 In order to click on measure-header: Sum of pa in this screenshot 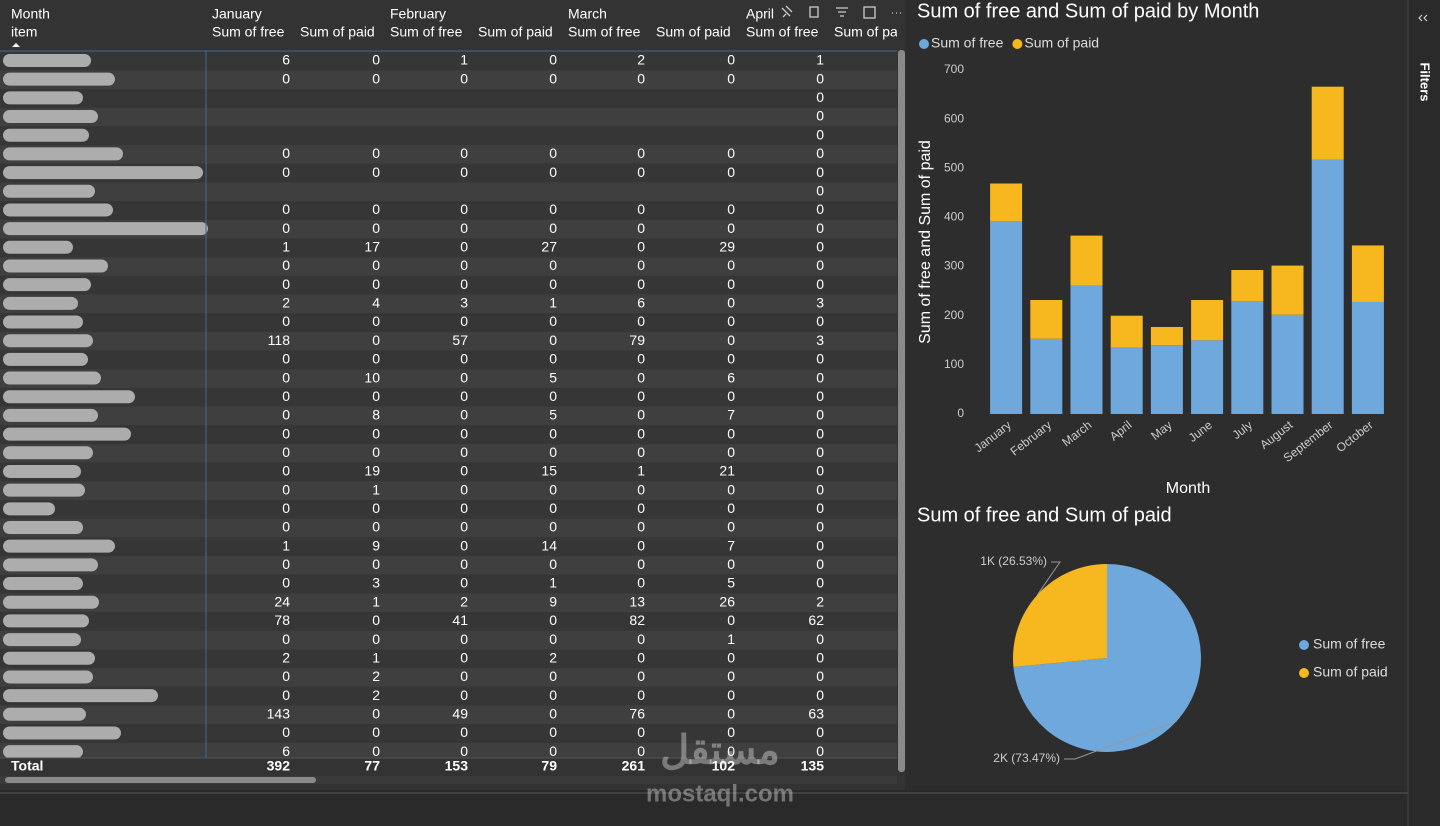, I will do `click(866, 32)`.